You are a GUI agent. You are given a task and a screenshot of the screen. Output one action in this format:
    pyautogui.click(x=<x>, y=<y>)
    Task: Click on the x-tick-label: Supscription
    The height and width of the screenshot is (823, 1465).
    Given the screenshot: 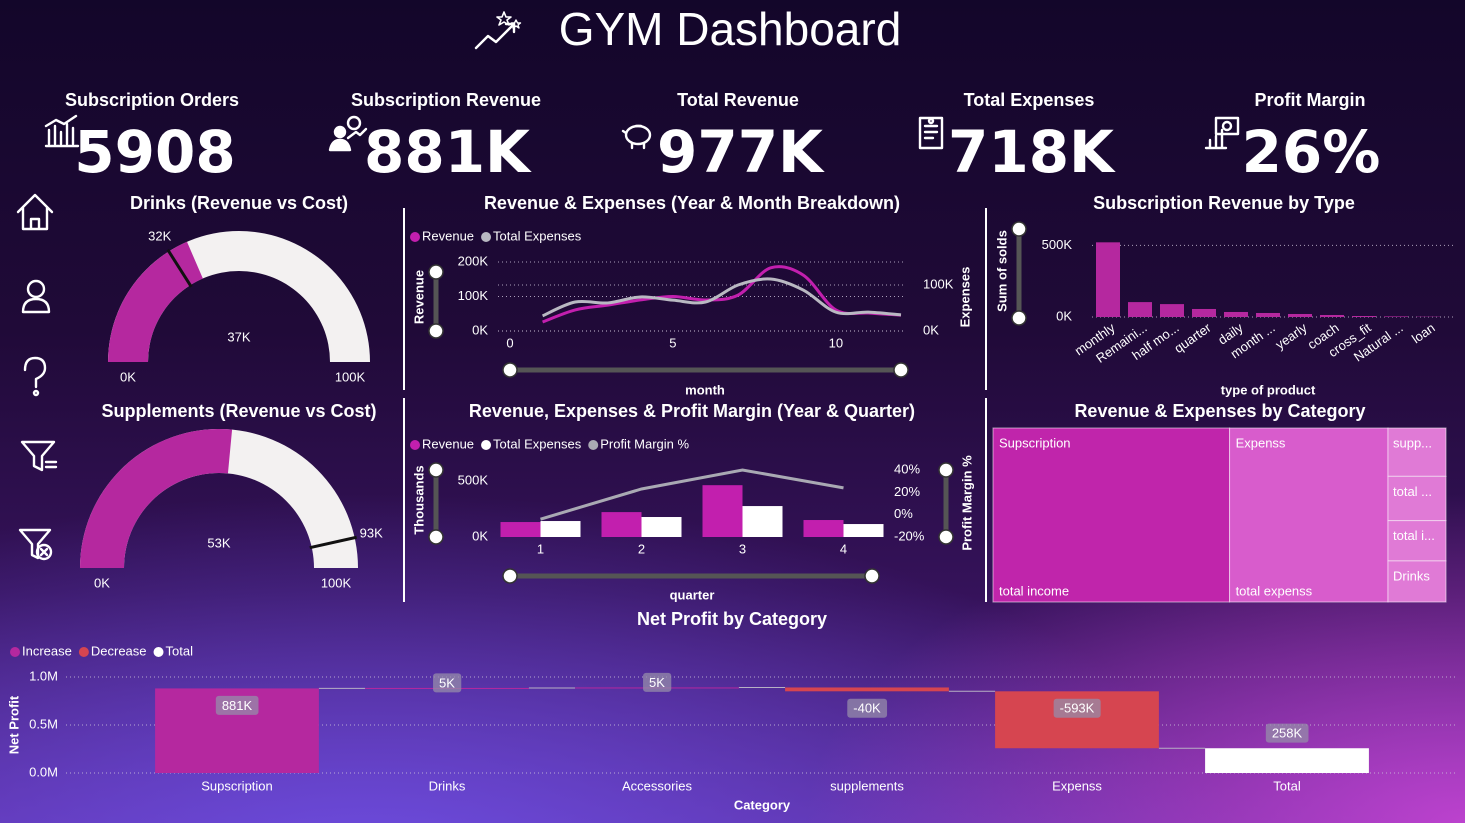 What is the action you would take?
    pyautogui.click(x=237, y=785)
    